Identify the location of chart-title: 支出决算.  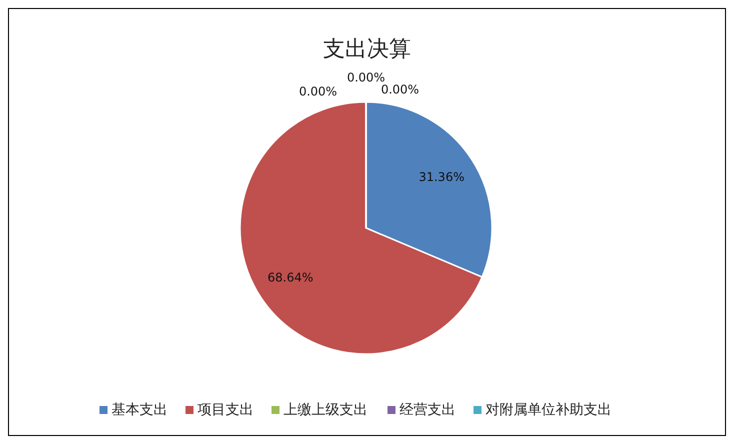
(367, 49).